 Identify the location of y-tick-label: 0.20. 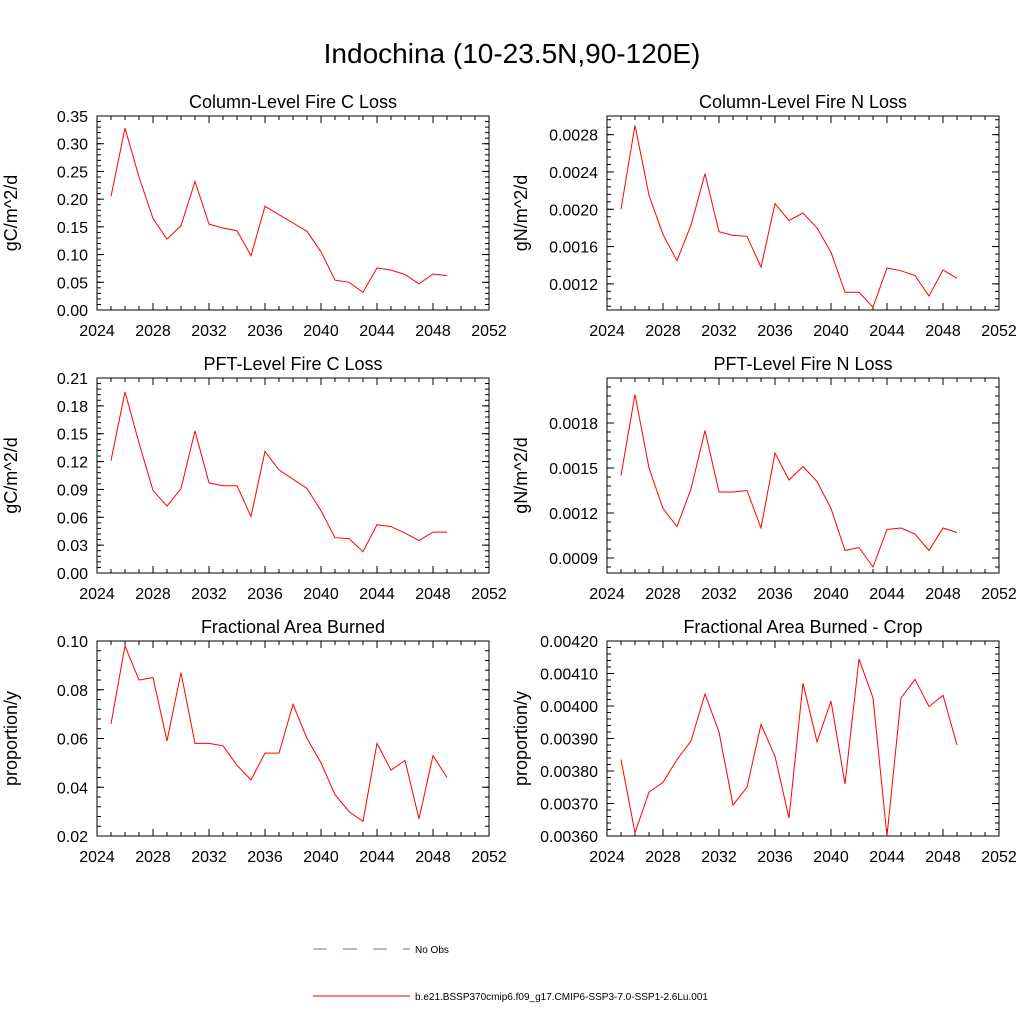
(72, 200).